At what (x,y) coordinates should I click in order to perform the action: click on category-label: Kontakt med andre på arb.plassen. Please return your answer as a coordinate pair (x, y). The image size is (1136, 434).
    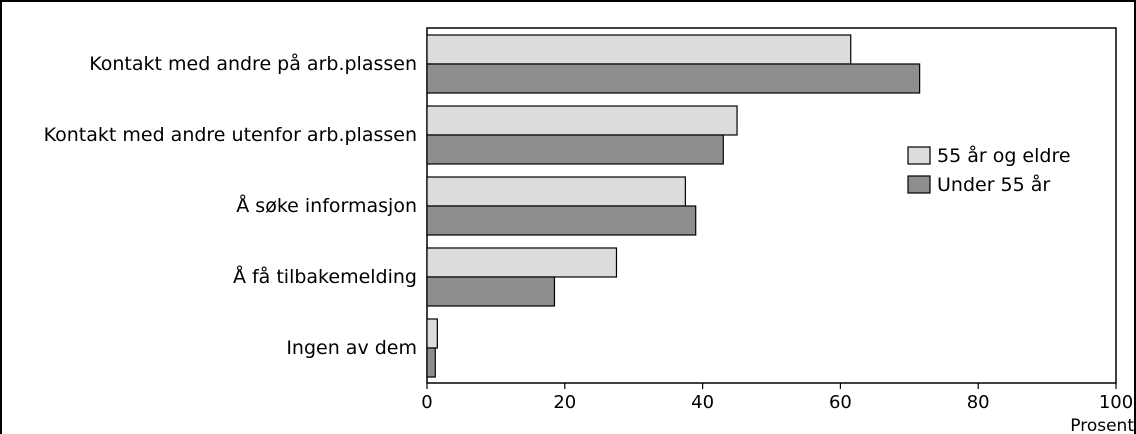
    Looking at the image, I should click on (253, 63).